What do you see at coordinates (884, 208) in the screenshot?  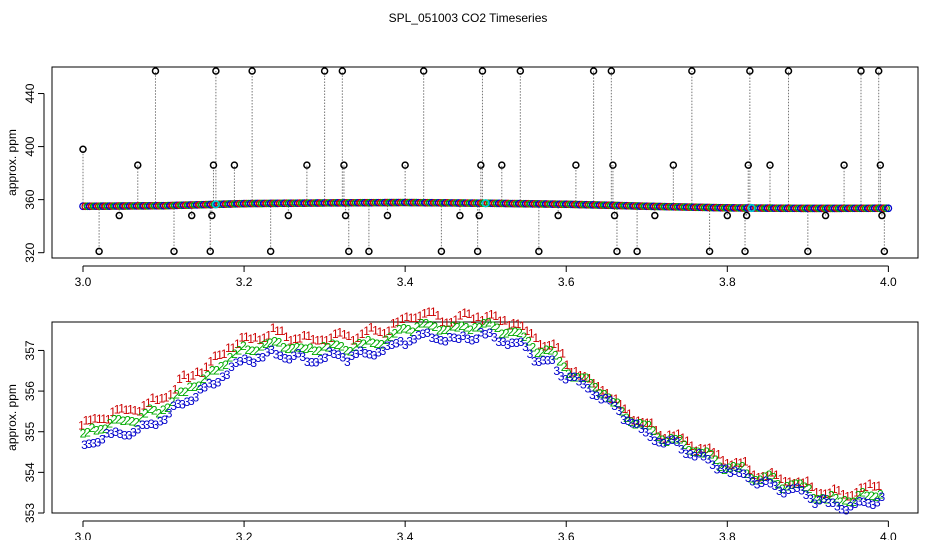 I see `baseline-point` at bounding box center [884, 208].